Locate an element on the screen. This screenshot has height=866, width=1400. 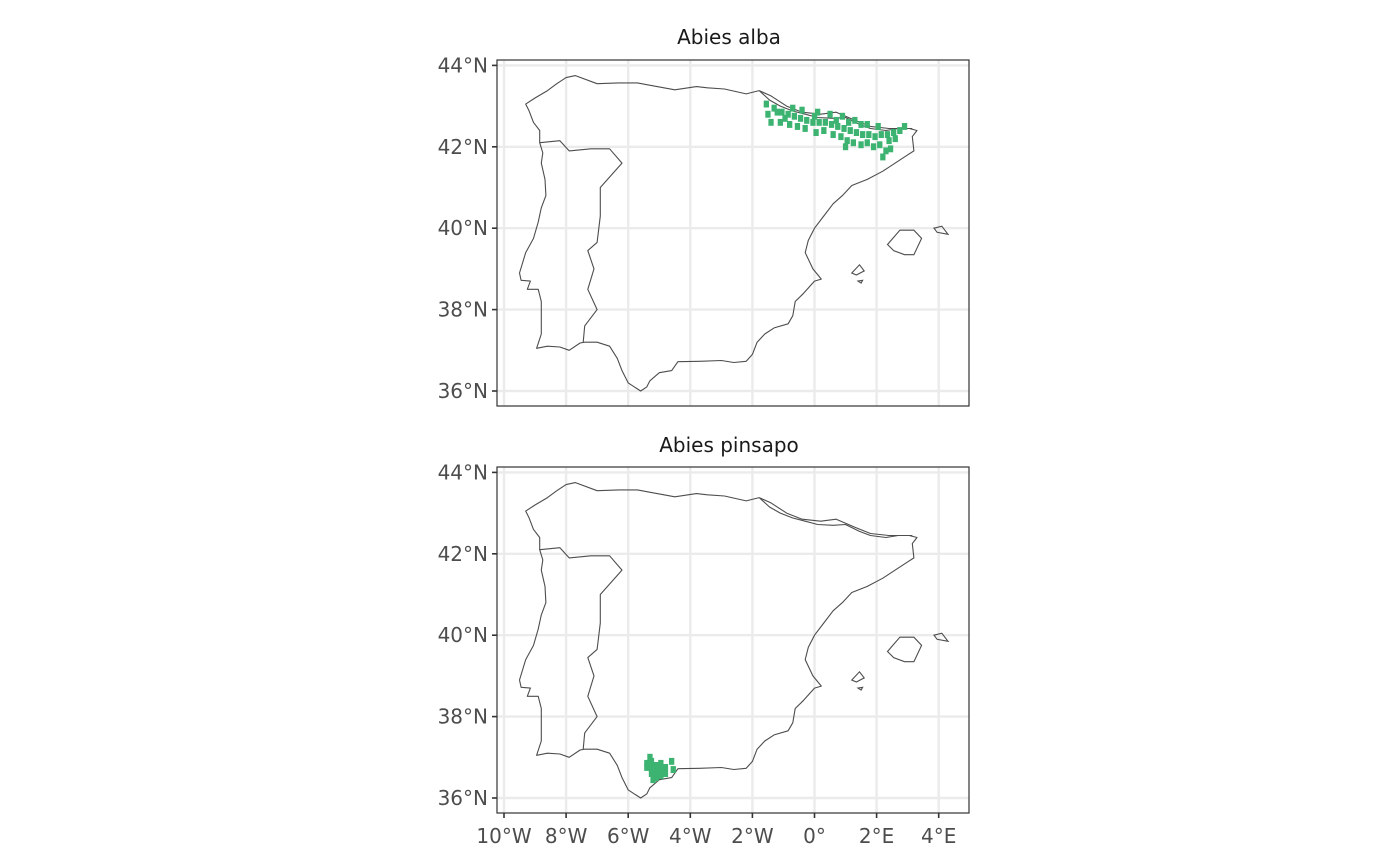
x-axis: 10°W 8°W 6°W 4°W 2°W 0° 2°E 4°E is located at coordinates (716, 830).